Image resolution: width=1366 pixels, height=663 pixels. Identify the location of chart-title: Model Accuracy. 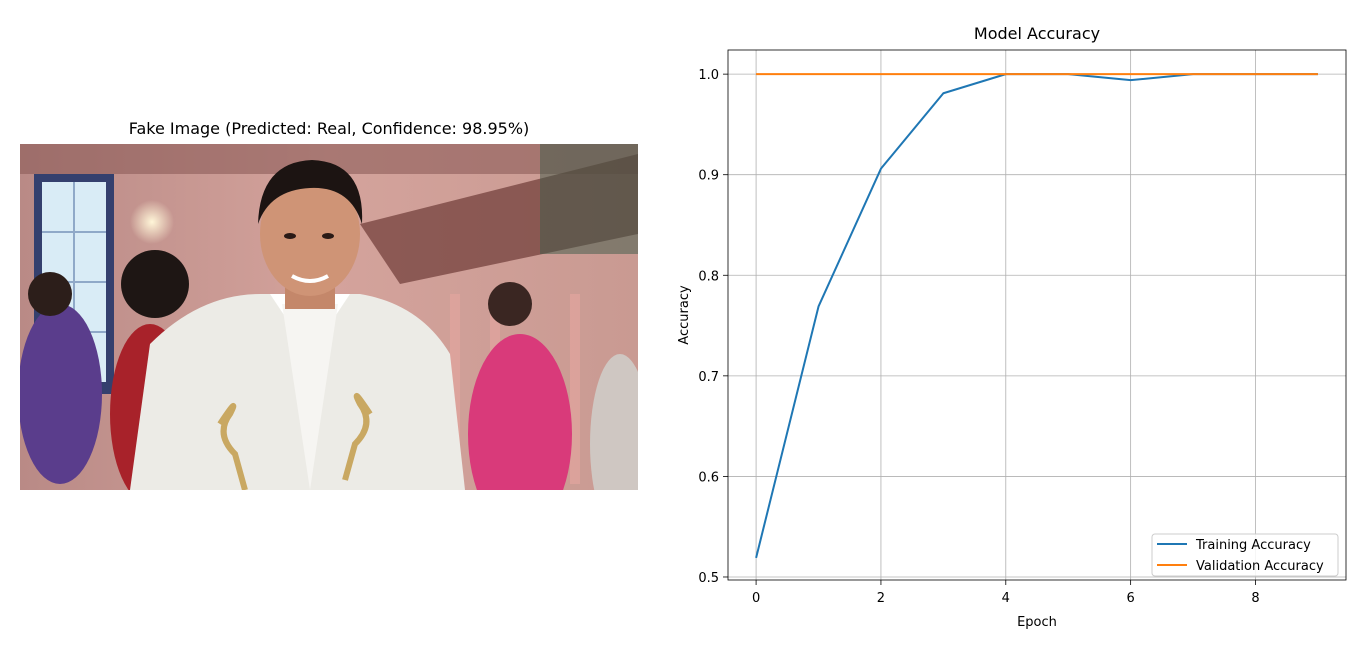
(1037, 33).